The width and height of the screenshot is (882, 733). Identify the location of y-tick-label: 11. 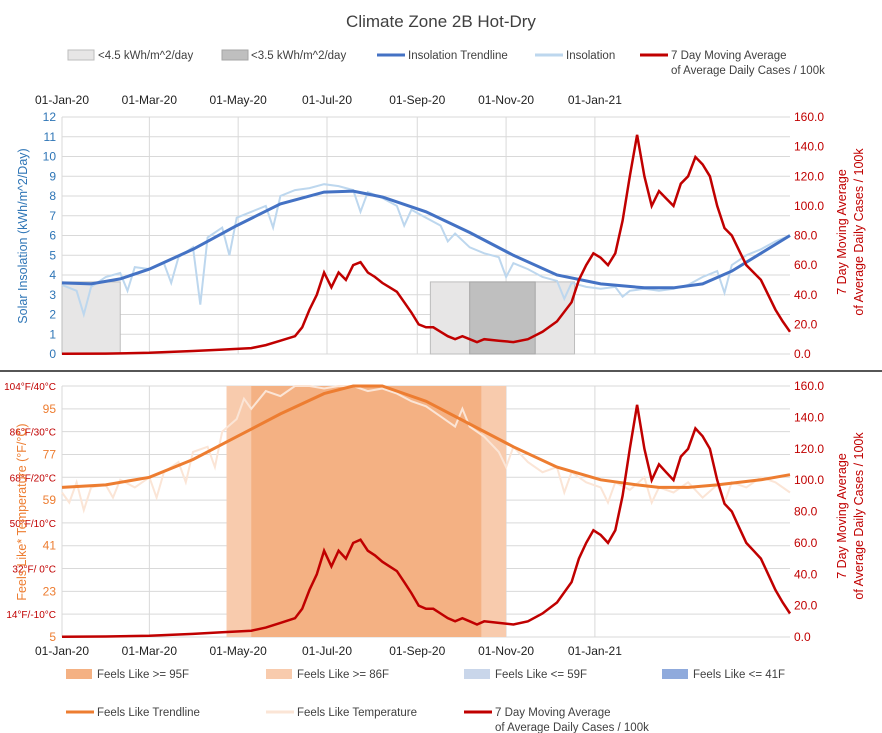
(50, 137).